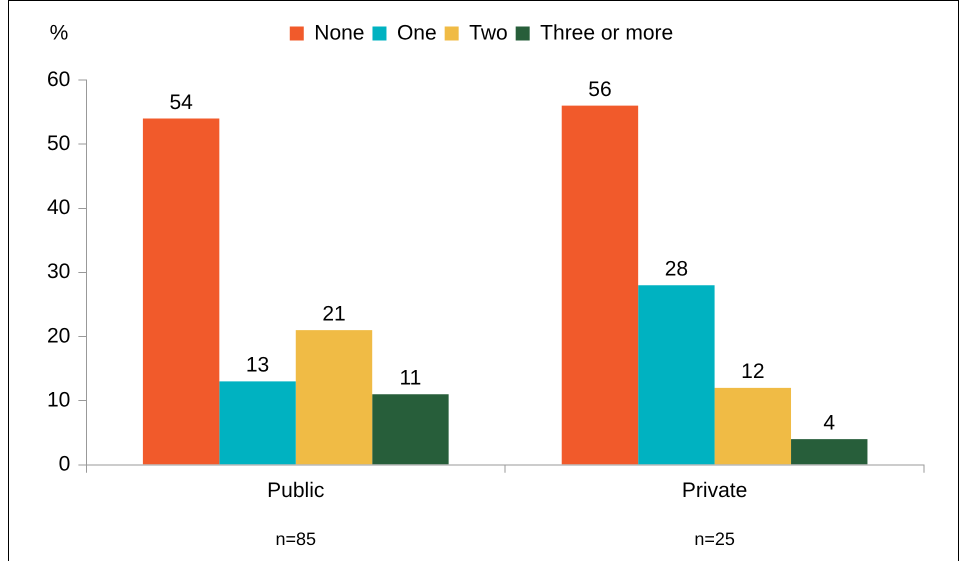  I want to click on y-tick-label: 30, so click(58, 272).